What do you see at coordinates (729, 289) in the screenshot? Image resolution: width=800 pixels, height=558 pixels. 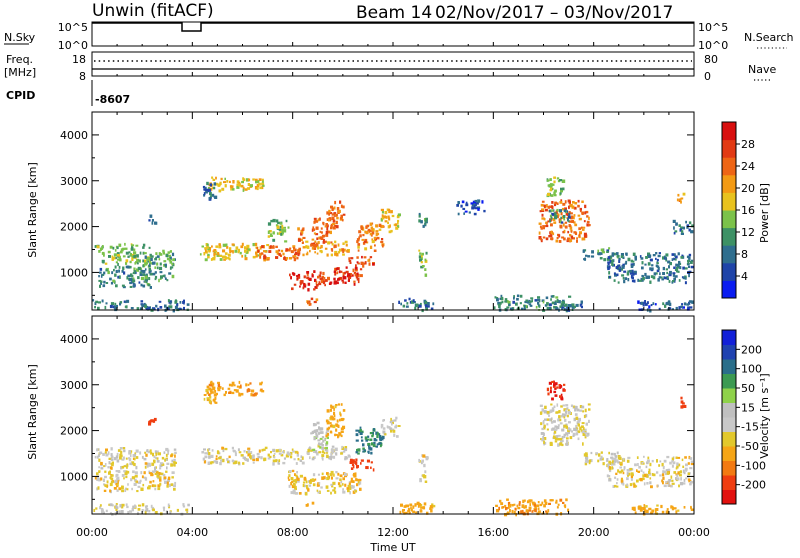 I see `power-colorbar-swatch` at bounding box center [729, 289].